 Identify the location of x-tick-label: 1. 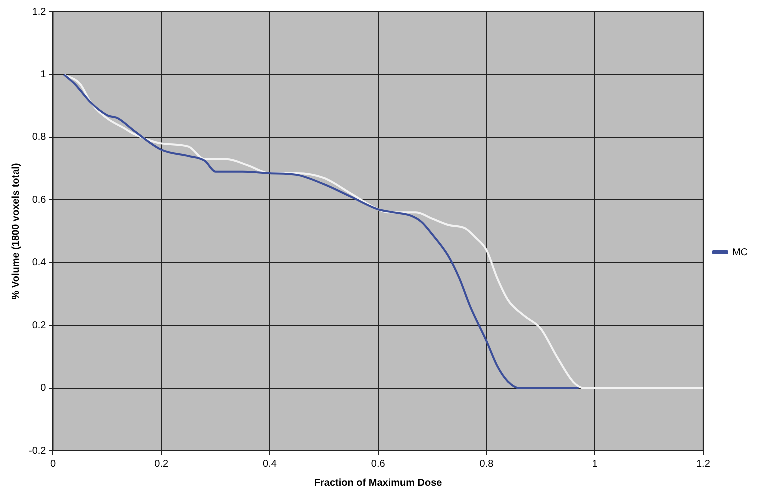
(595, 464).